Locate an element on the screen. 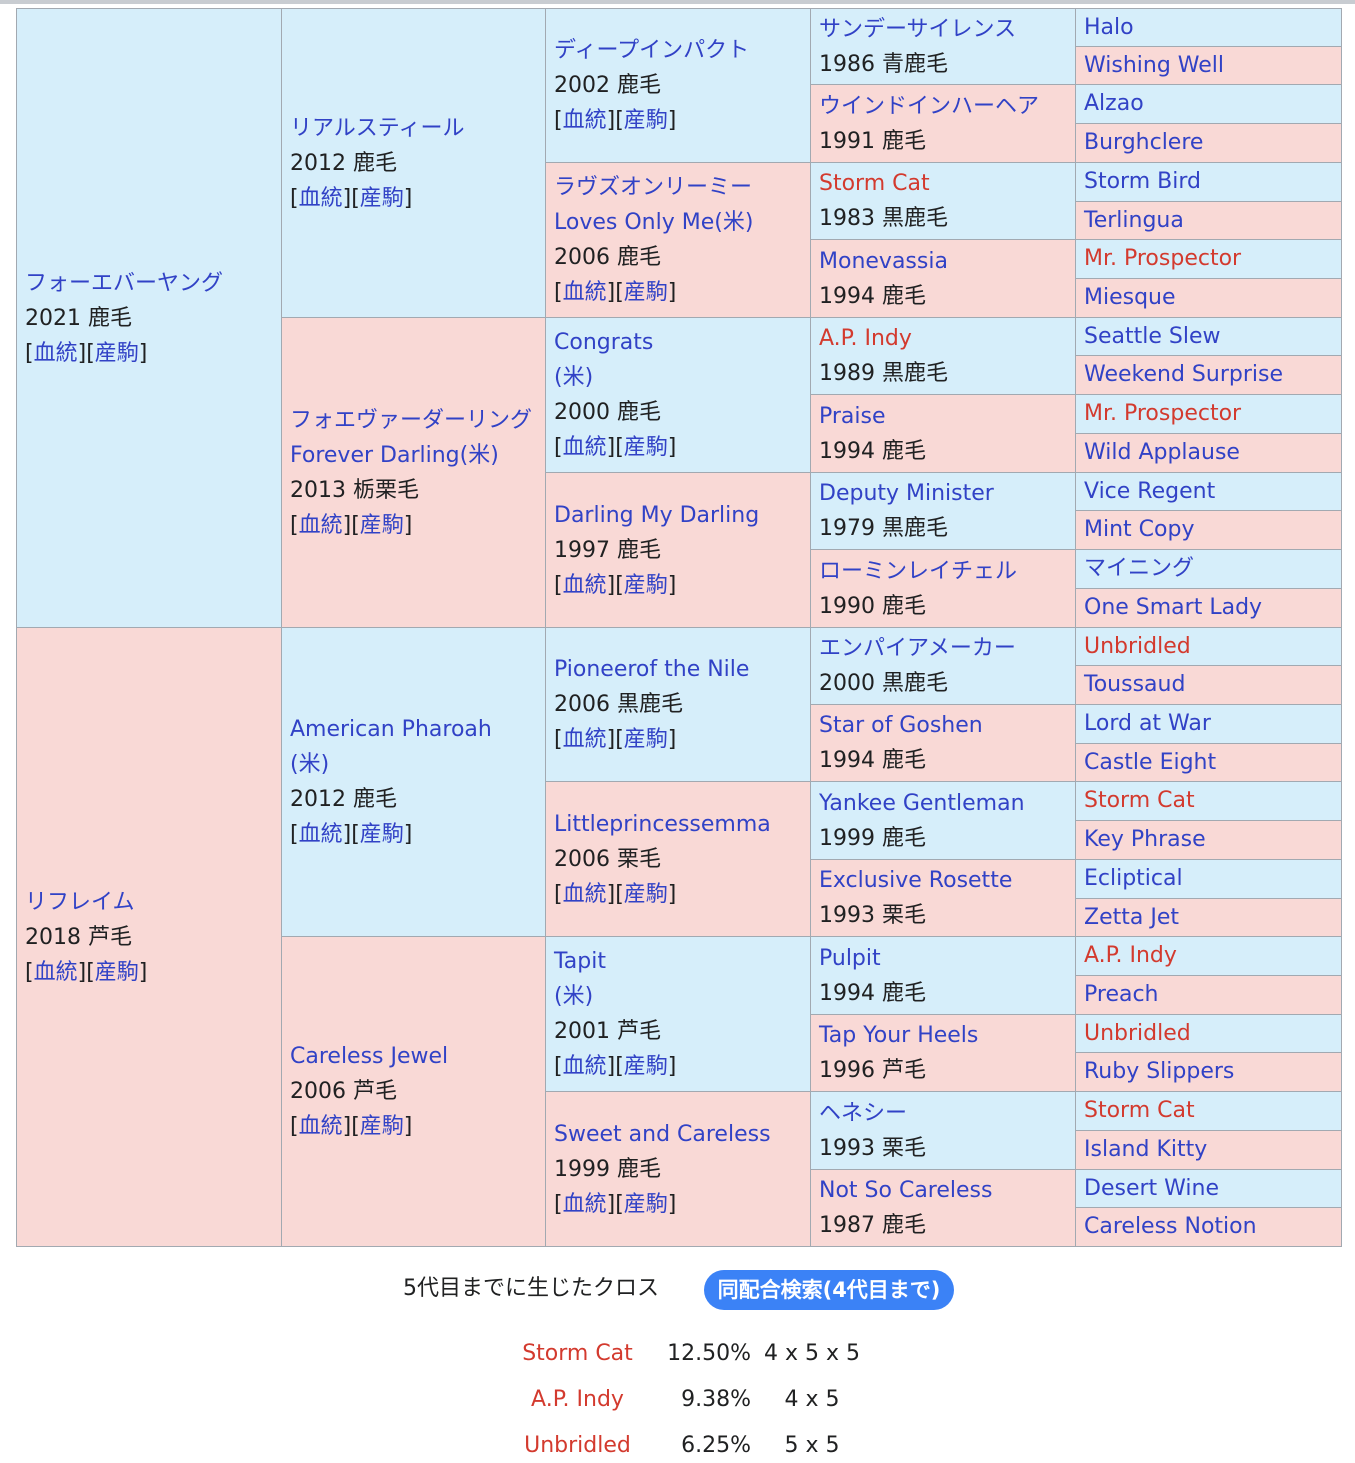 This screenshot has width=1355, height=1463. horse-name-link: Tapit is located at coordinates (580, 961).